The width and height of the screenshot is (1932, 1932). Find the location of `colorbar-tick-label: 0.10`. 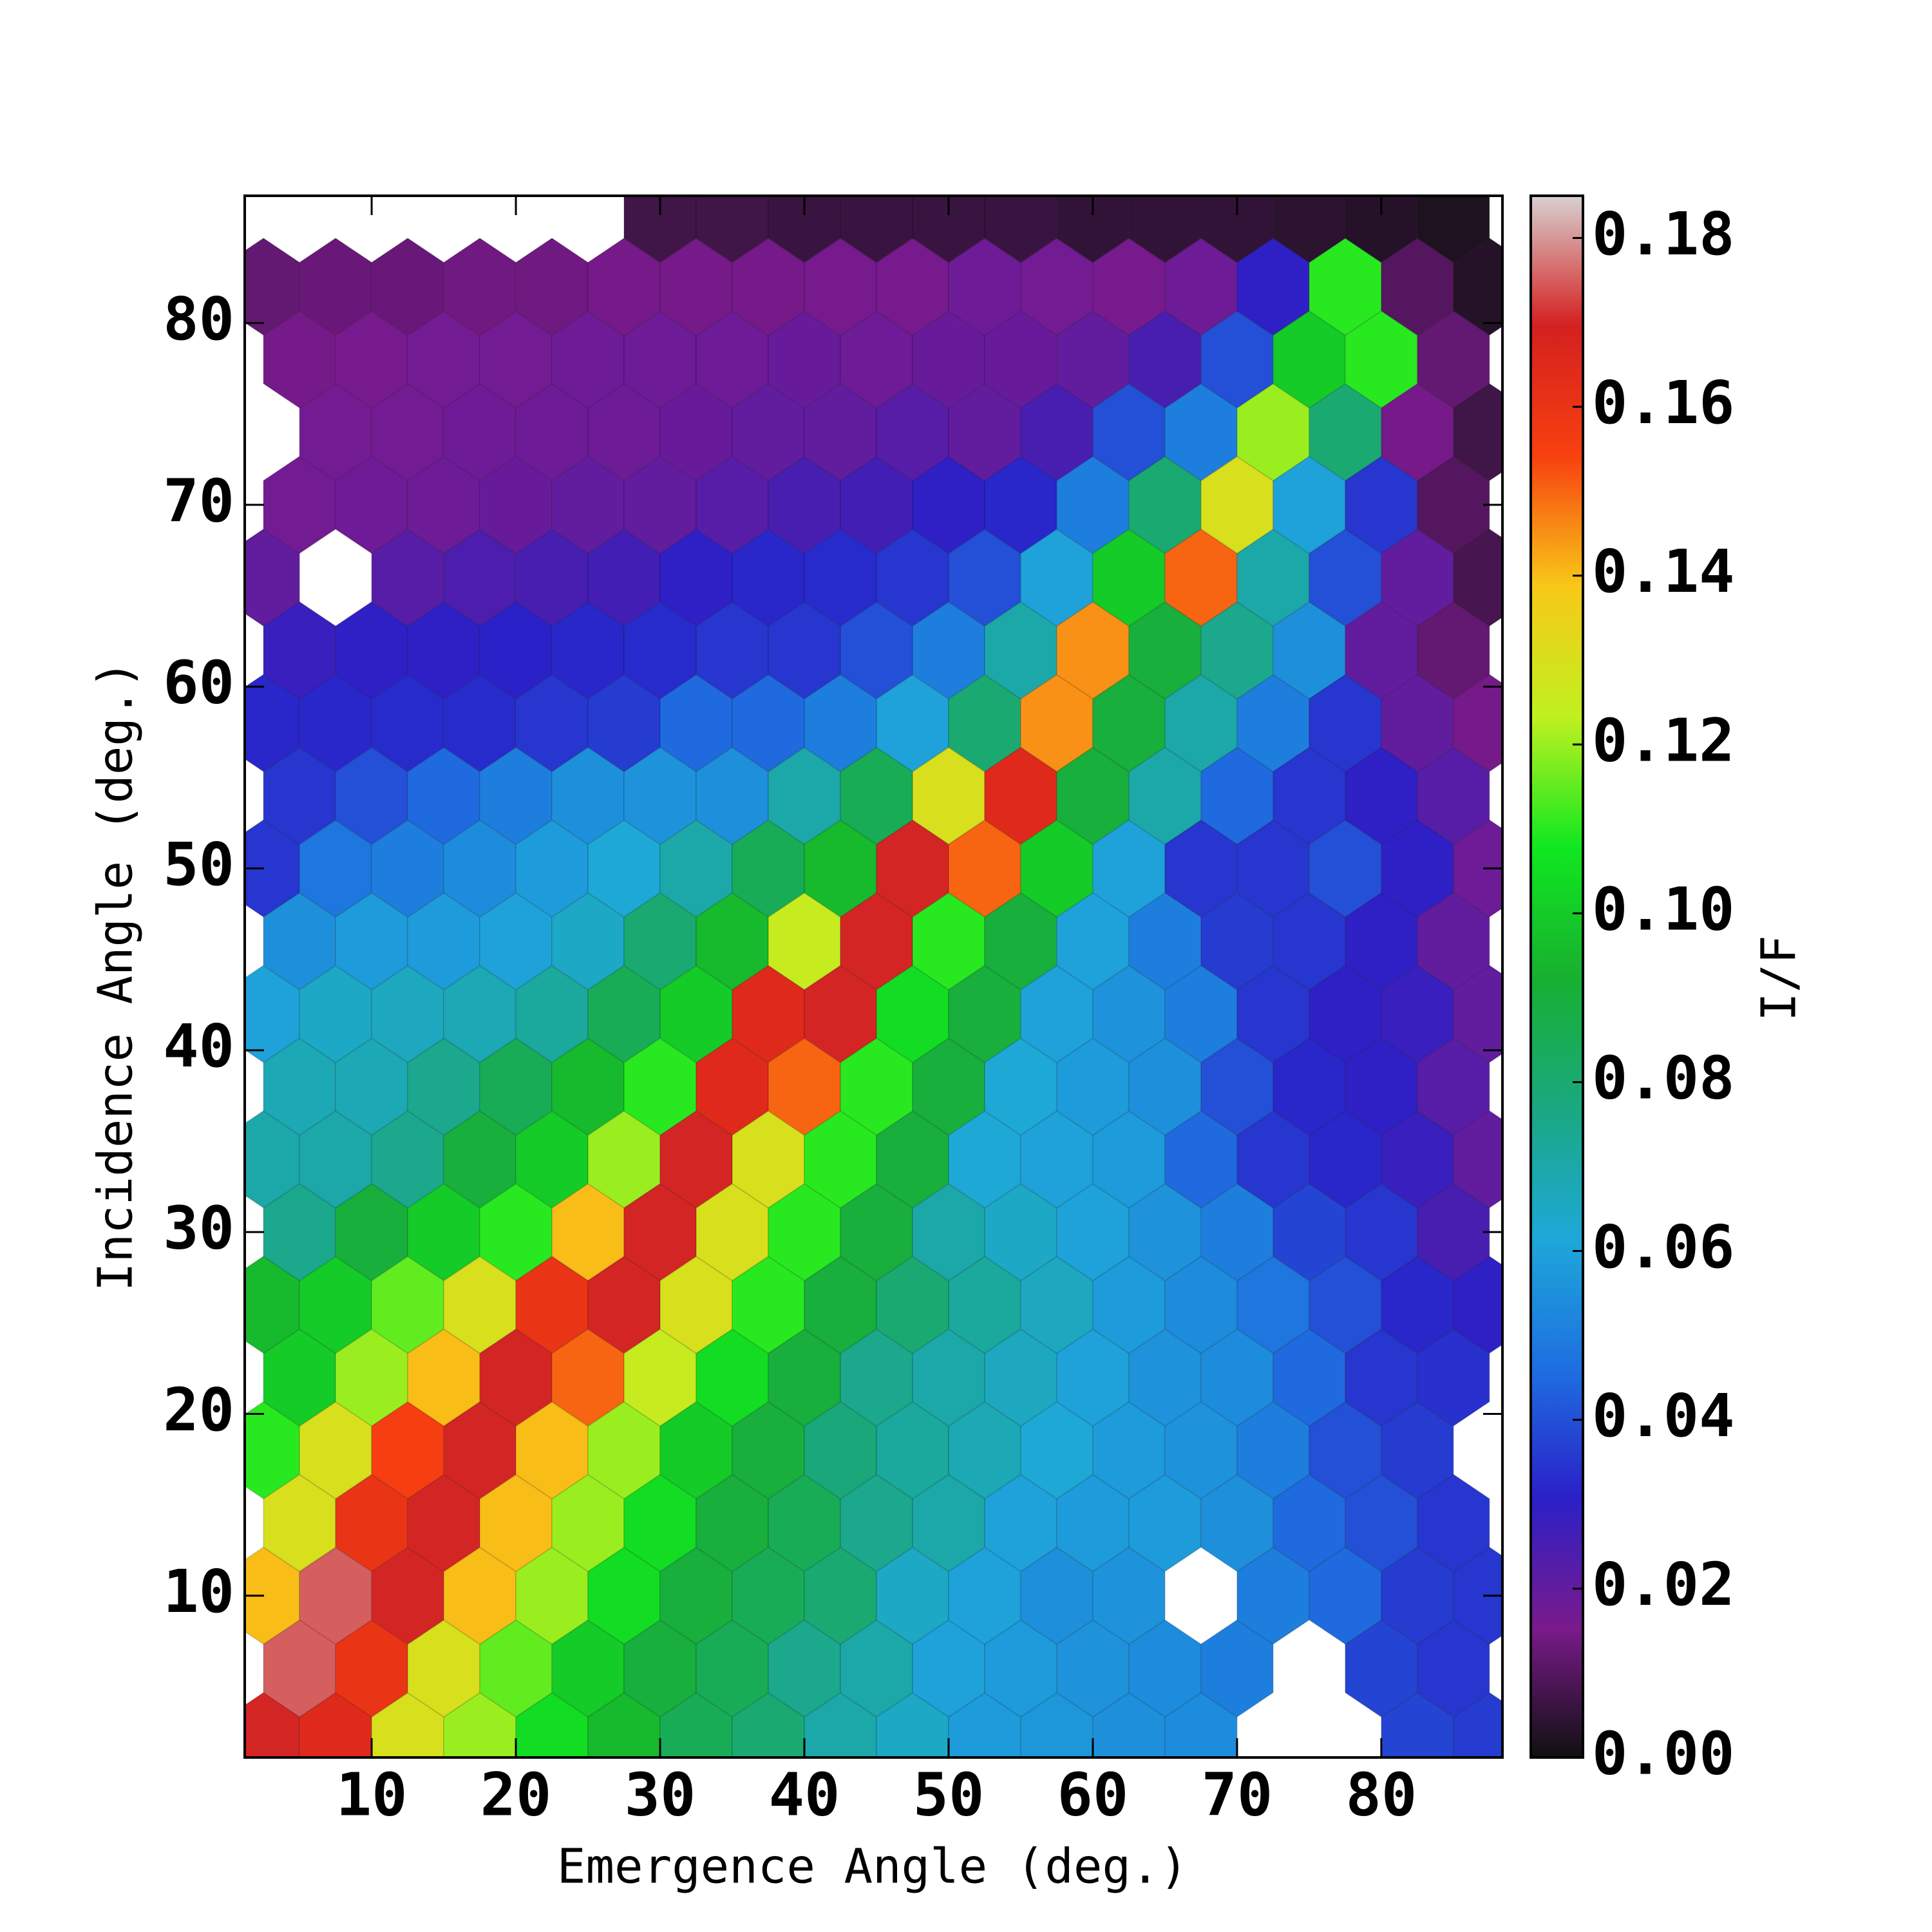

colorbar-tick-label: 0.10 is located at coordinates (1663, 910).